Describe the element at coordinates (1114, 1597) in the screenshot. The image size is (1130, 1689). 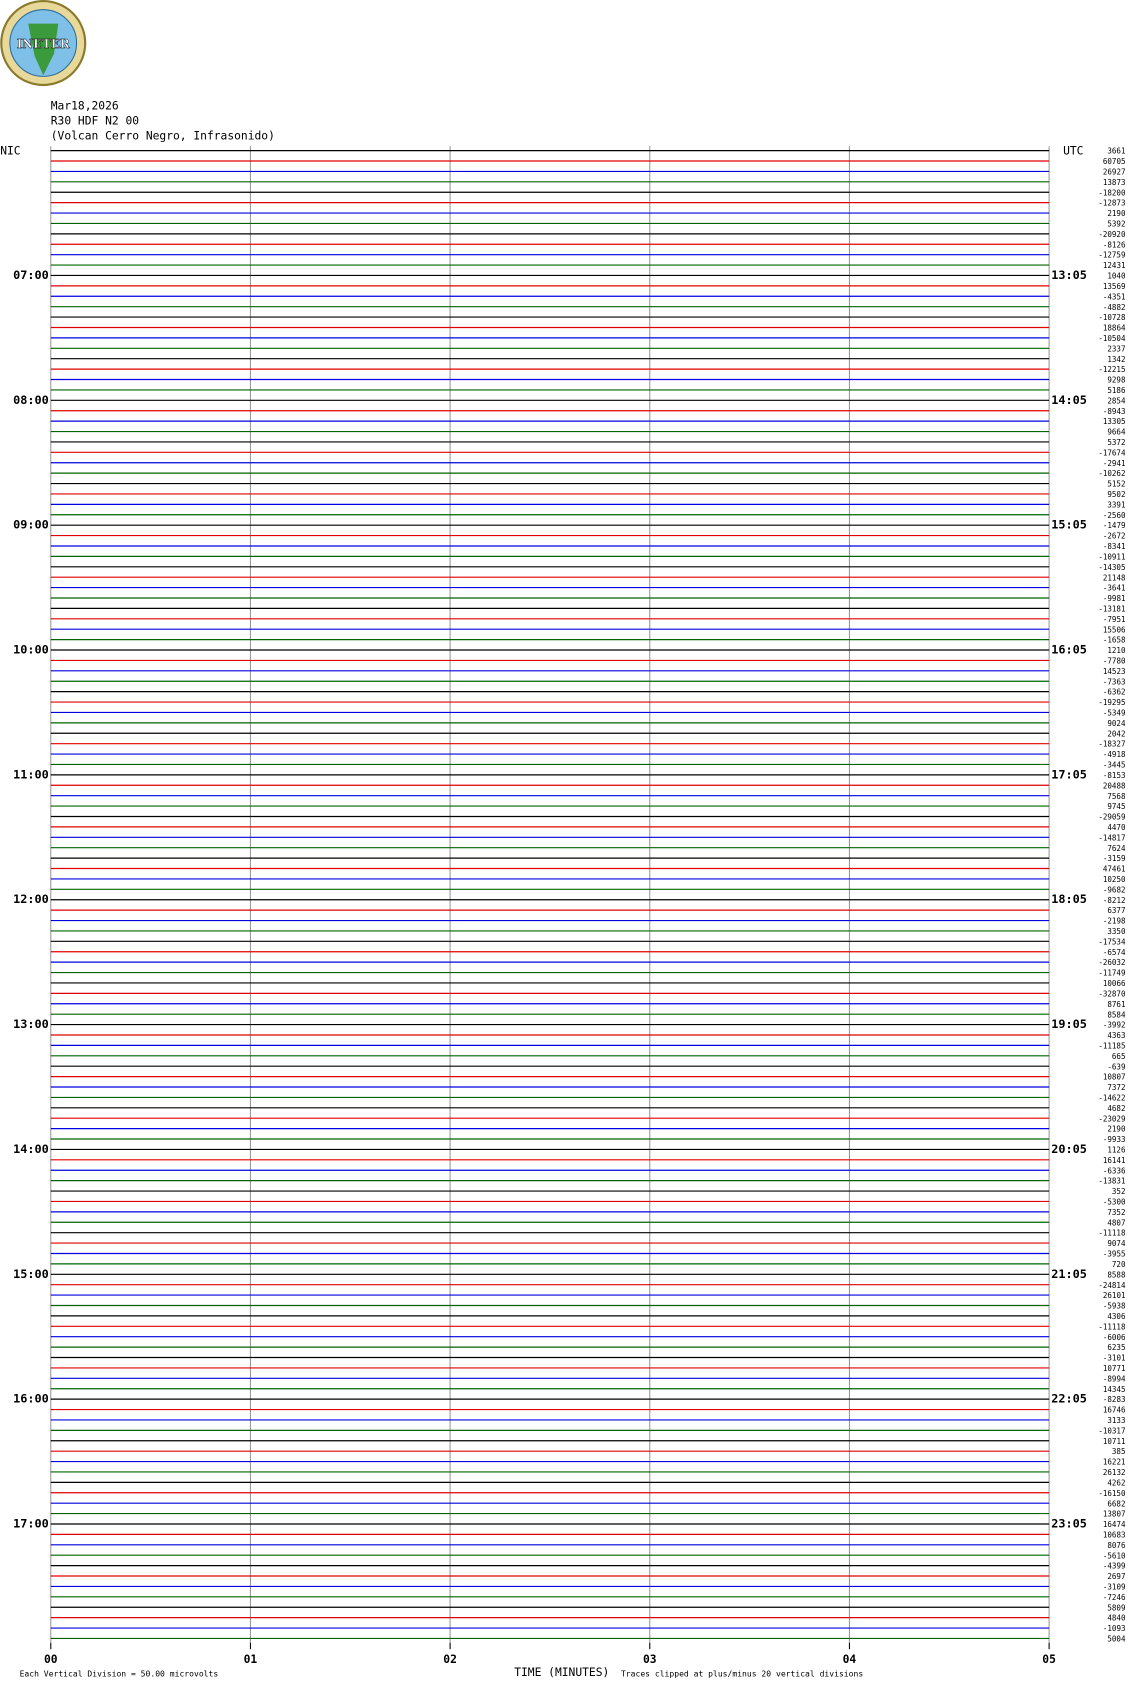
I see `offset-label: -7246` at that location.